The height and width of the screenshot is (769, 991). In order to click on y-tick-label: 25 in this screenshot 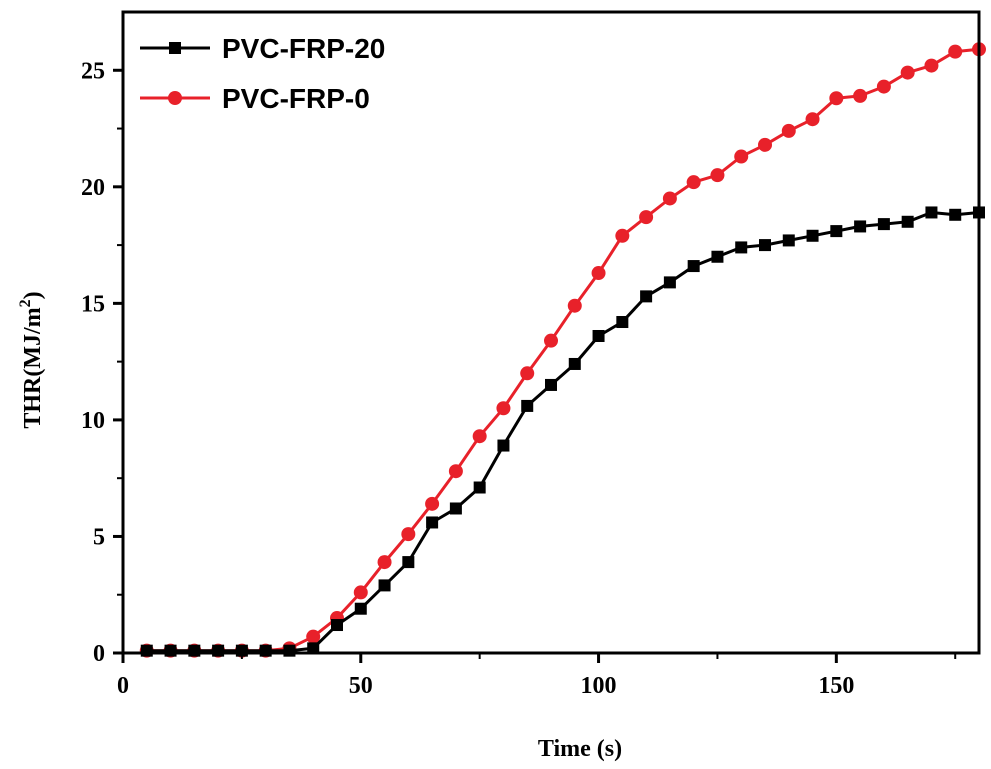, I will do `click(93, 71)`.